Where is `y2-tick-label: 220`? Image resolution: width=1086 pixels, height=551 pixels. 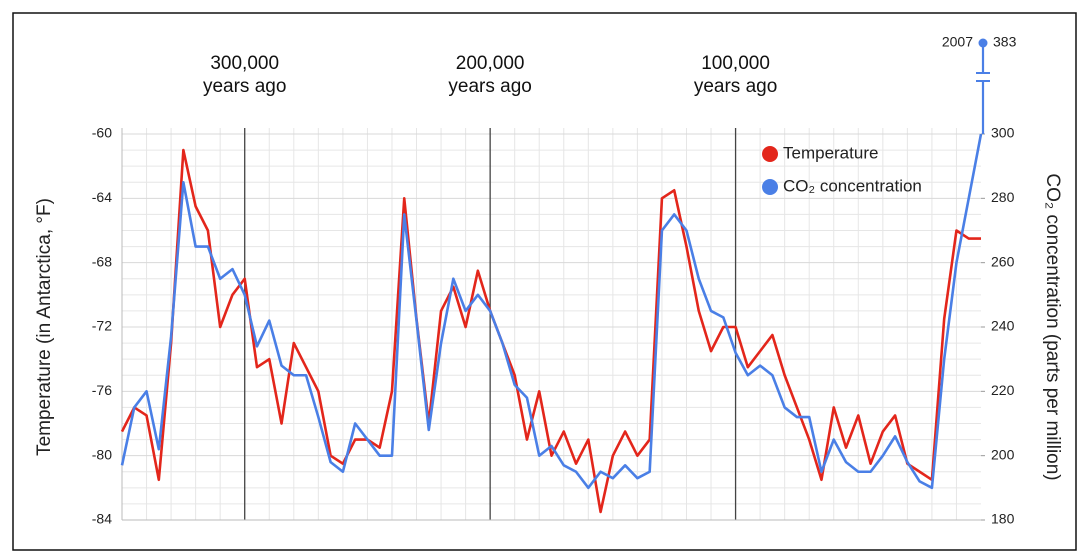 y2-tick-label: 220 is located at coordinates (1003, 390).